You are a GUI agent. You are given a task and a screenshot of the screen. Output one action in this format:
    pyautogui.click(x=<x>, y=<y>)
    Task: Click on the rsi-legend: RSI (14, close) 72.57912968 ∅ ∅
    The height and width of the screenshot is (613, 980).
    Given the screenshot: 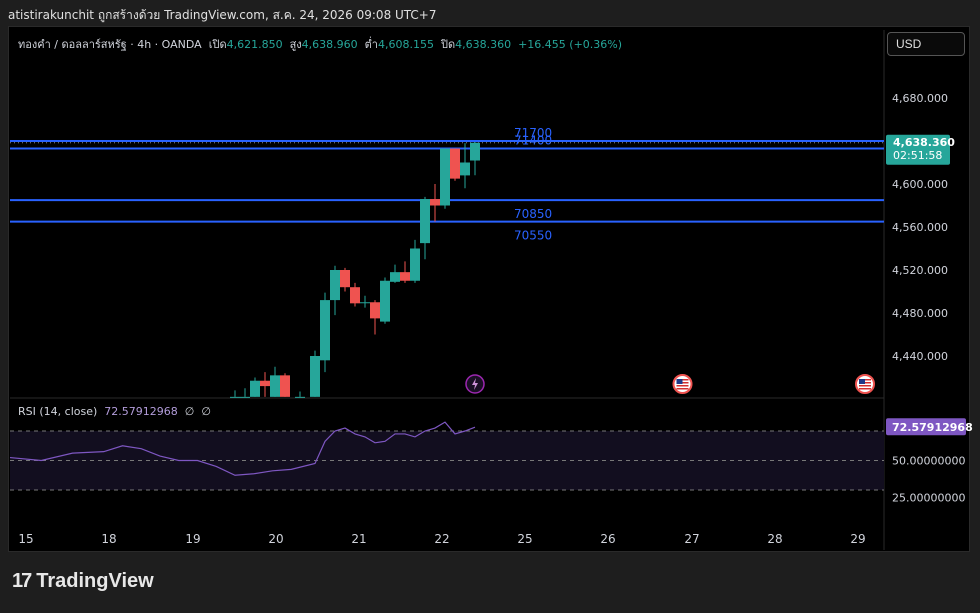 What is the action you would take?
    pyautogui.click(x=114, y=411)
    